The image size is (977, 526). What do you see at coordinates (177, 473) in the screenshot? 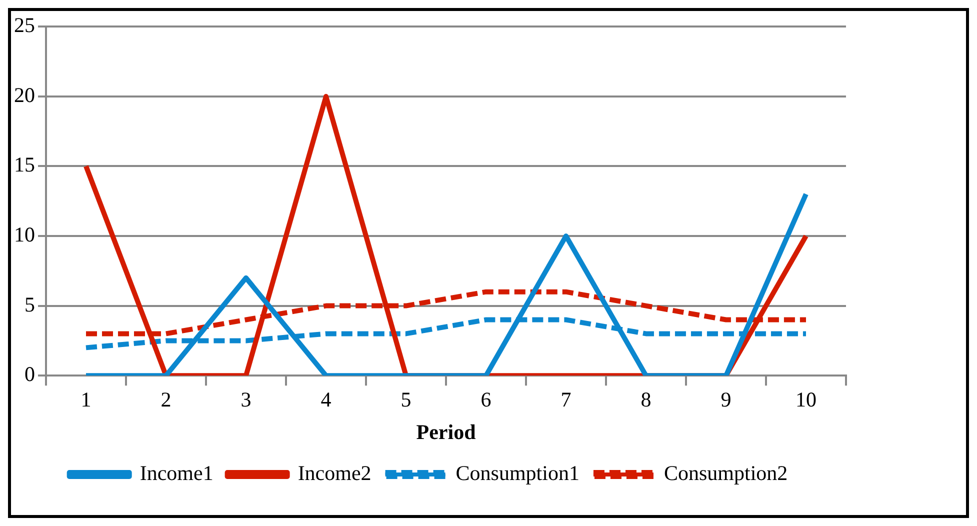
I see `legend-label: Income1` at bounding box center [177, 473].